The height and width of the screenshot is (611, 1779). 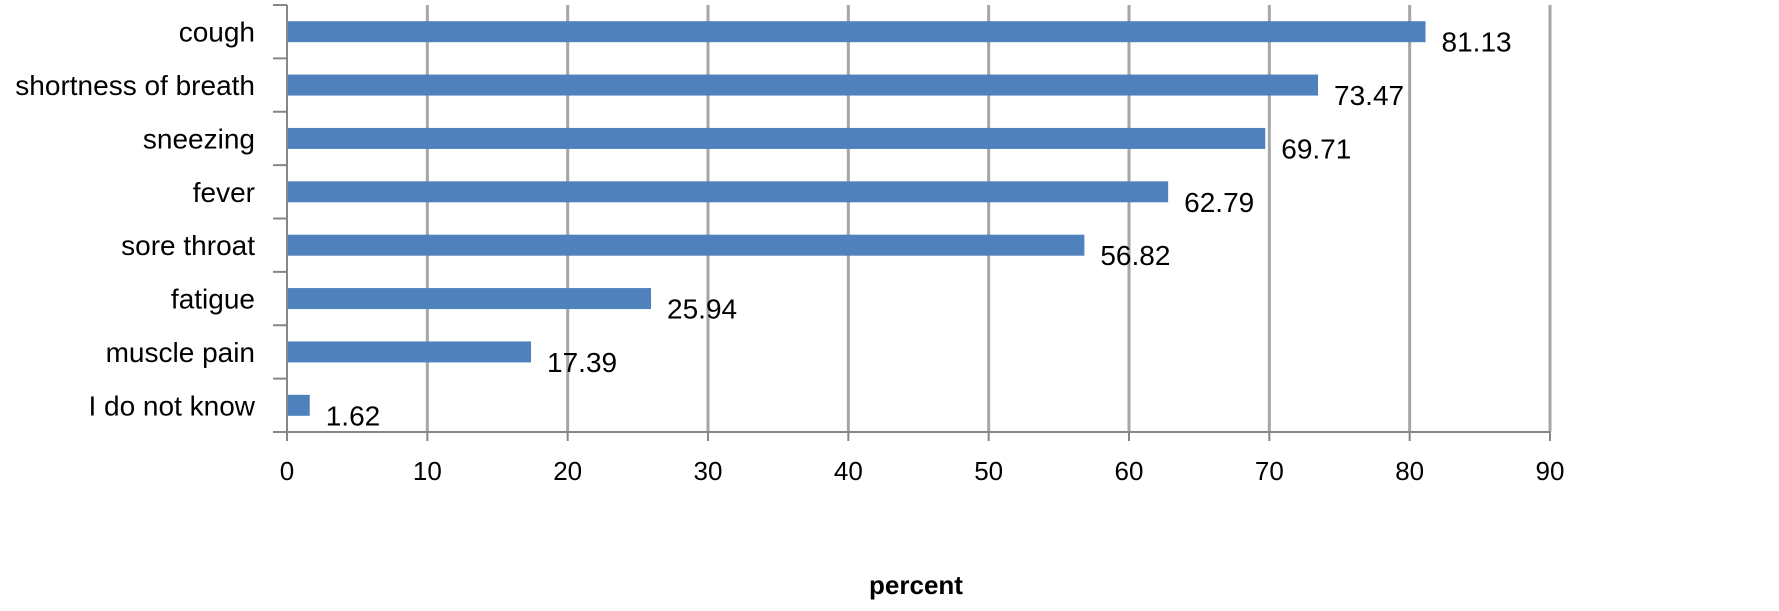 What do you see at coordinates (171, 405) in the screenshot?
I see `category-label: I do not know` at bounding box center [171, 405].